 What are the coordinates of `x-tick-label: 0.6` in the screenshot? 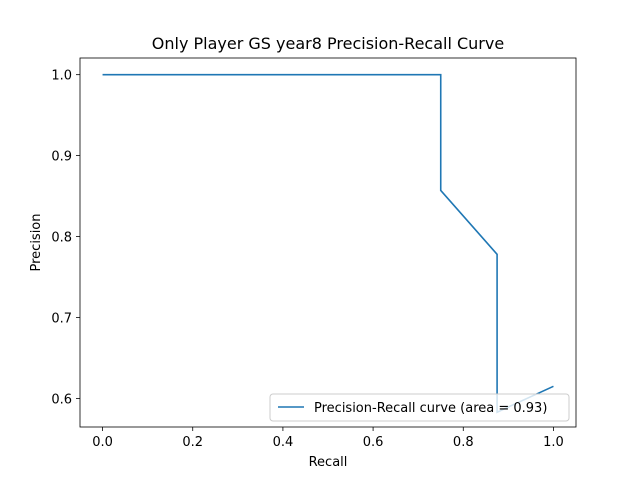 It's located at (373, 442).